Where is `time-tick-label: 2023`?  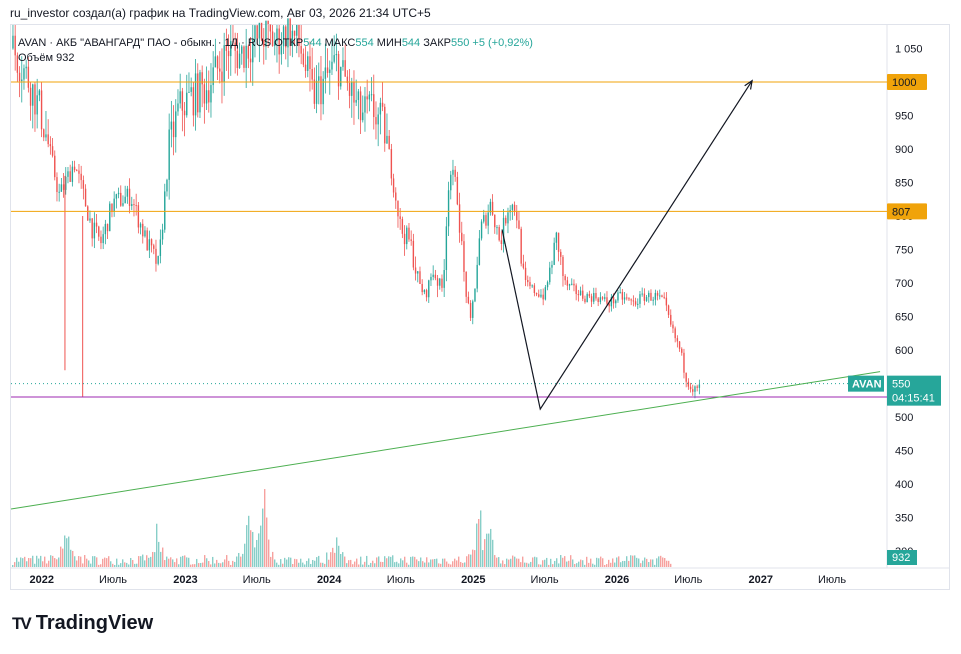 time-tick-label: 2023 is located at coordinates (185, 580).